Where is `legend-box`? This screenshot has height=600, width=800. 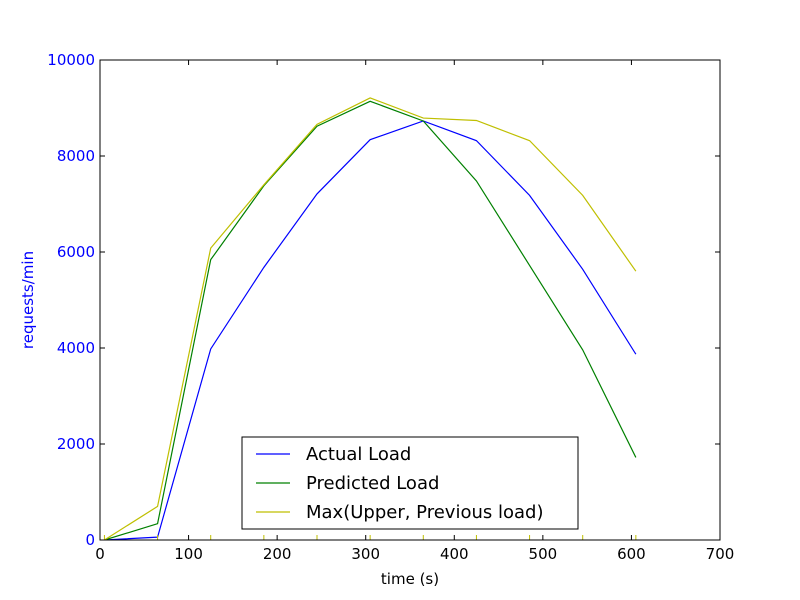 legend-box is located at coordinates (410, 483).